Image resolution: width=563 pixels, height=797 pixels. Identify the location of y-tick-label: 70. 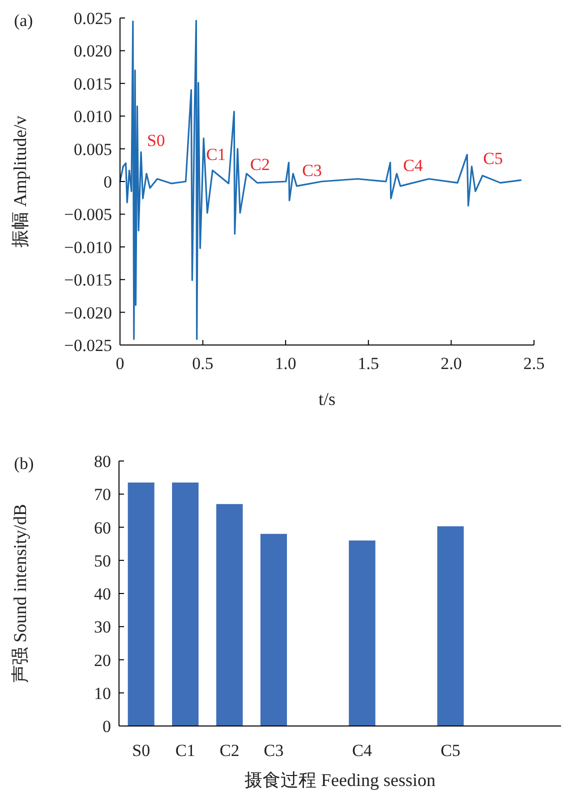
(102, 494).